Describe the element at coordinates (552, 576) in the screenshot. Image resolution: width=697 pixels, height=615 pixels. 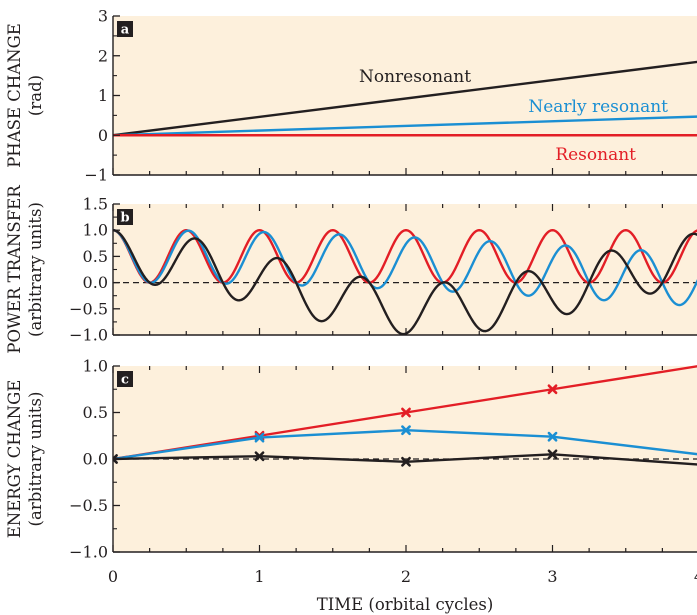
I see `x-tick-label: 3` at that location.